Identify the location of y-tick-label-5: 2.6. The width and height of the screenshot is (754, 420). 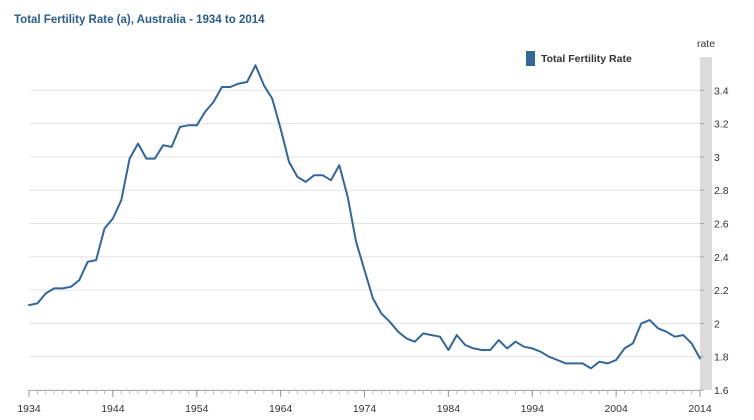
(721, 225).